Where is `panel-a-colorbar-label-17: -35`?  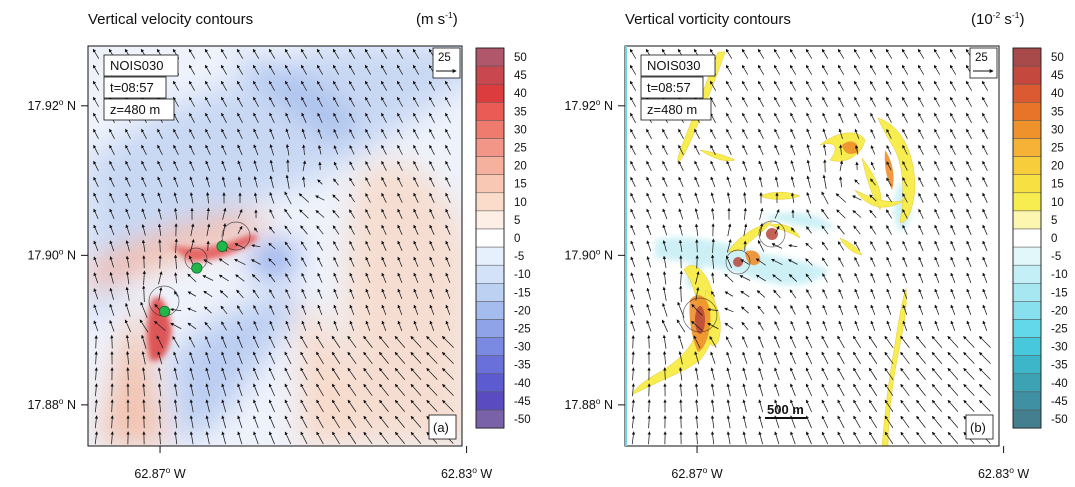
panel-a-colorbar-label-17: -35 is located at coordinates (522, 366).